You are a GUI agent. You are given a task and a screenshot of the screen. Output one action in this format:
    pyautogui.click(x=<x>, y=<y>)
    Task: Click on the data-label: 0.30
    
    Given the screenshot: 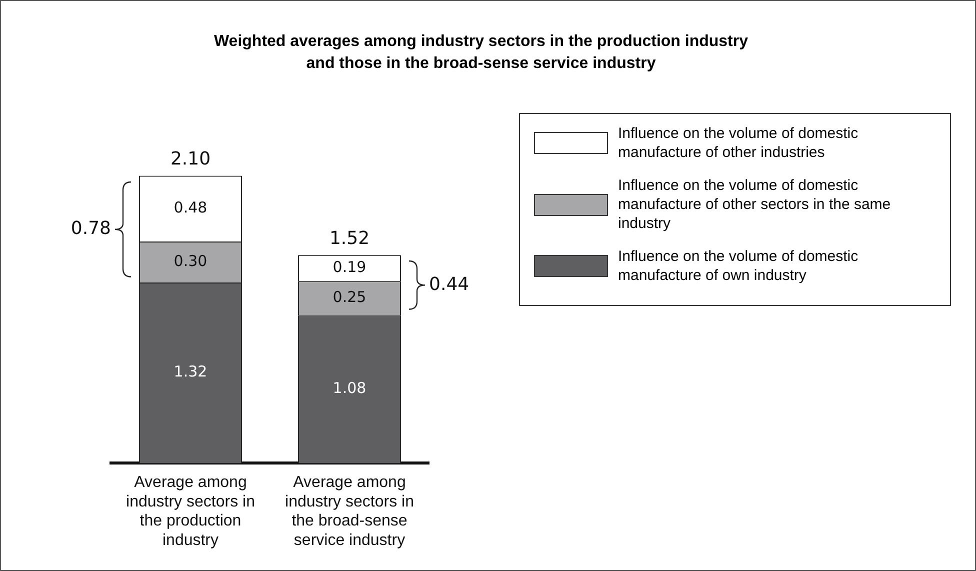 What is the action you would take?
    pyautogui.click(x=191, y=261)
    